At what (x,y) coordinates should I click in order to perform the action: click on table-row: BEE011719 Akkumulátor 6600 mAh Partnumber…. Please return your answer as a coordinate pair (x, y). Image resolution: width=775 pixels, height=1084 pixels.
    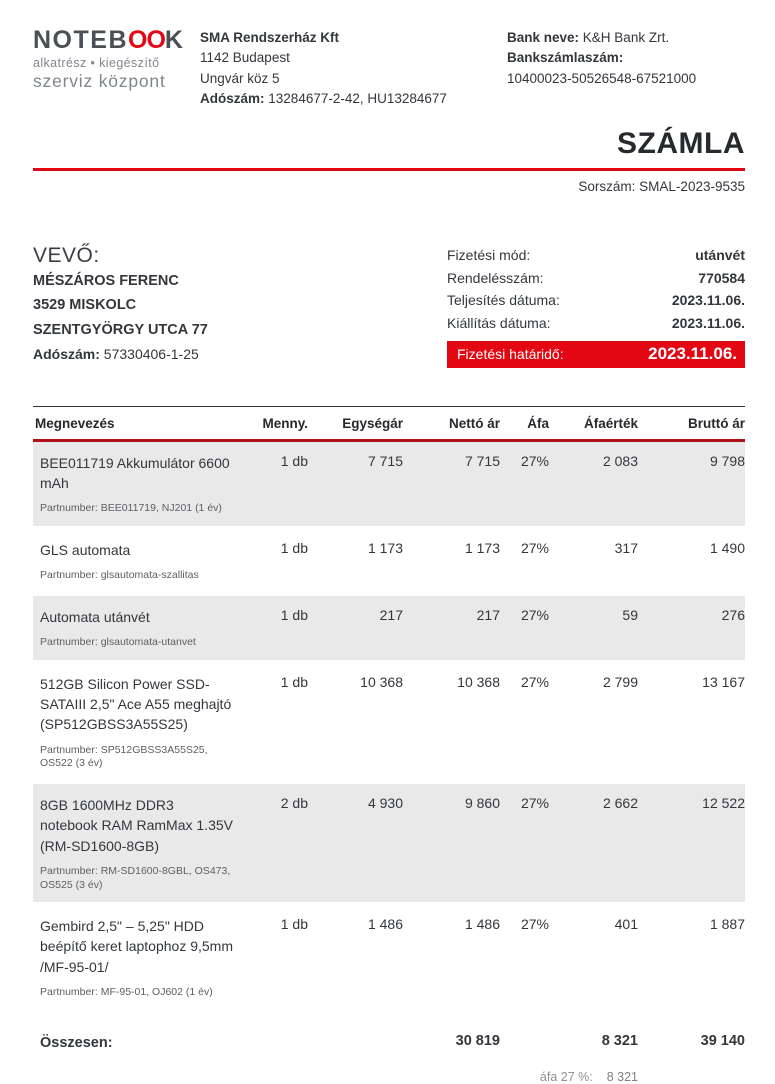
    Looking at the image, I should click on (389, 484).